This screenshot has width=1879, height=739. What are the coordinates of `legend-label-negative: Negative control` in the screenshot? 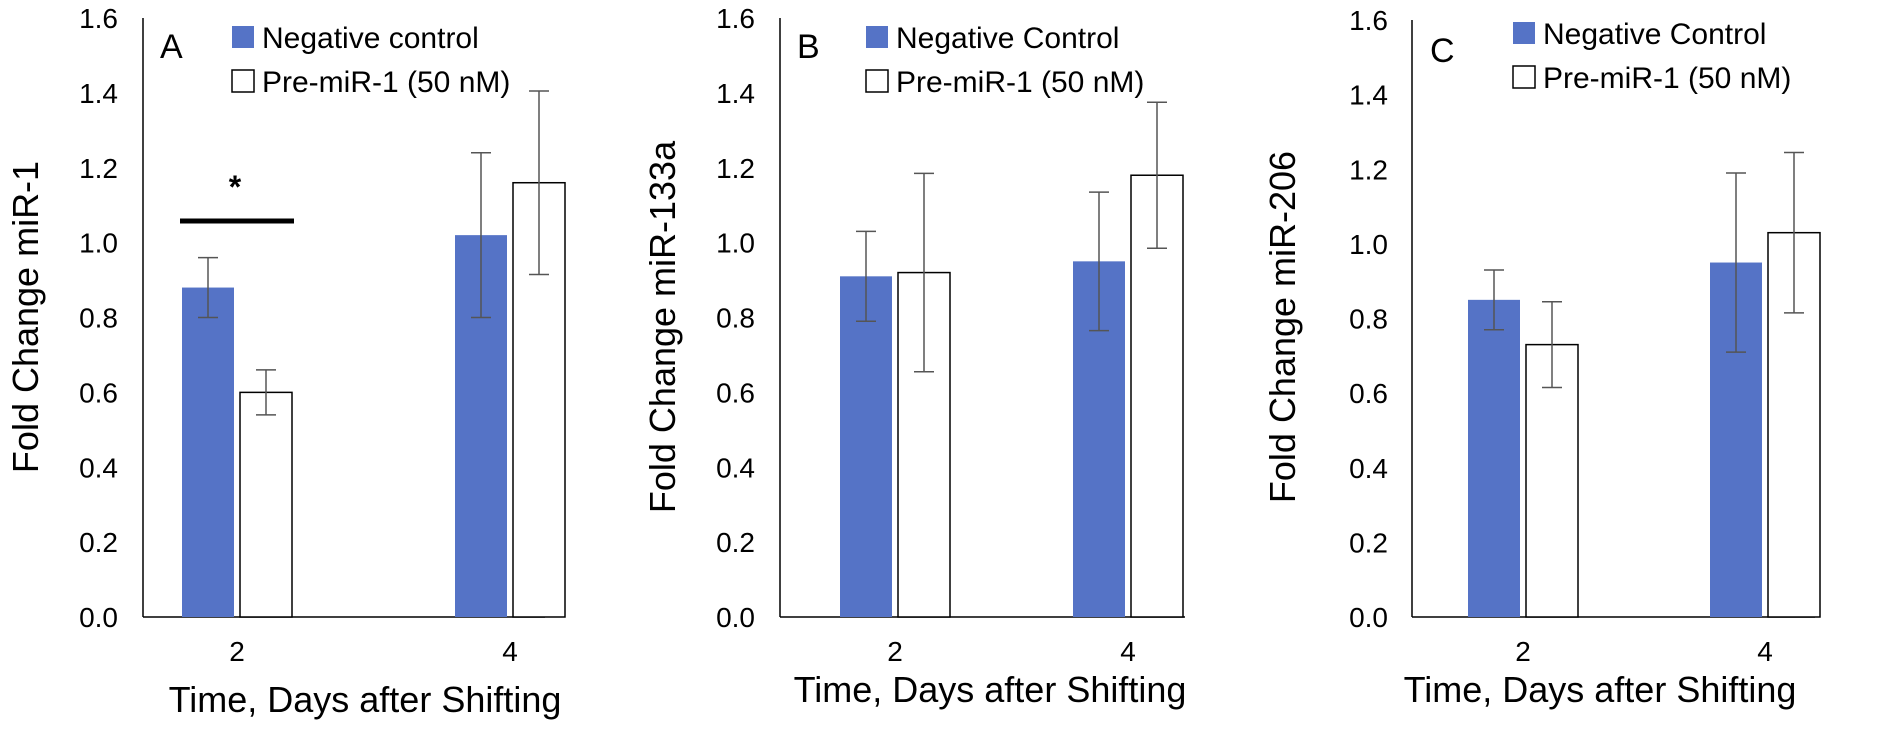 It's located at (370, 38).